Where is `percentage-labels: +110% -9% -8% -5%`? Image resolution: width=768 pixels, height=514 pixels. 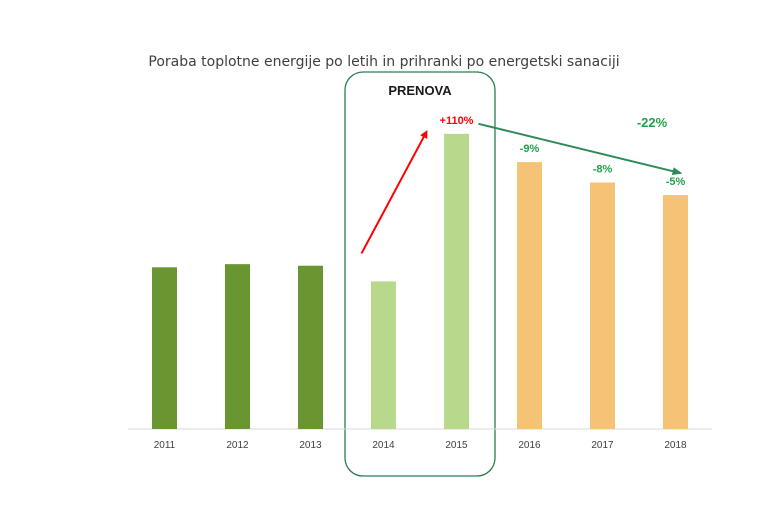 percentage-labels: +110% -9% -8% -5% is located at coordinates (563, 151).